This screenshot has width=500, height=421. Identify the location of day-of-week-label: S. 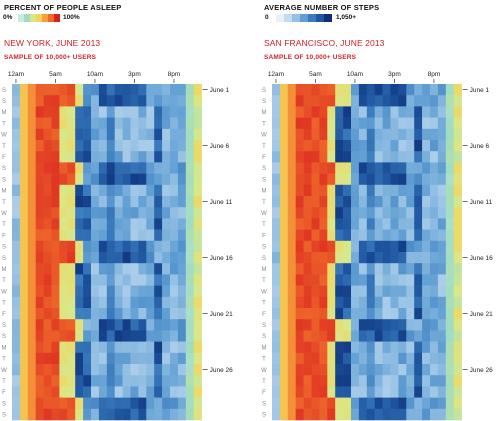
(264, 326).